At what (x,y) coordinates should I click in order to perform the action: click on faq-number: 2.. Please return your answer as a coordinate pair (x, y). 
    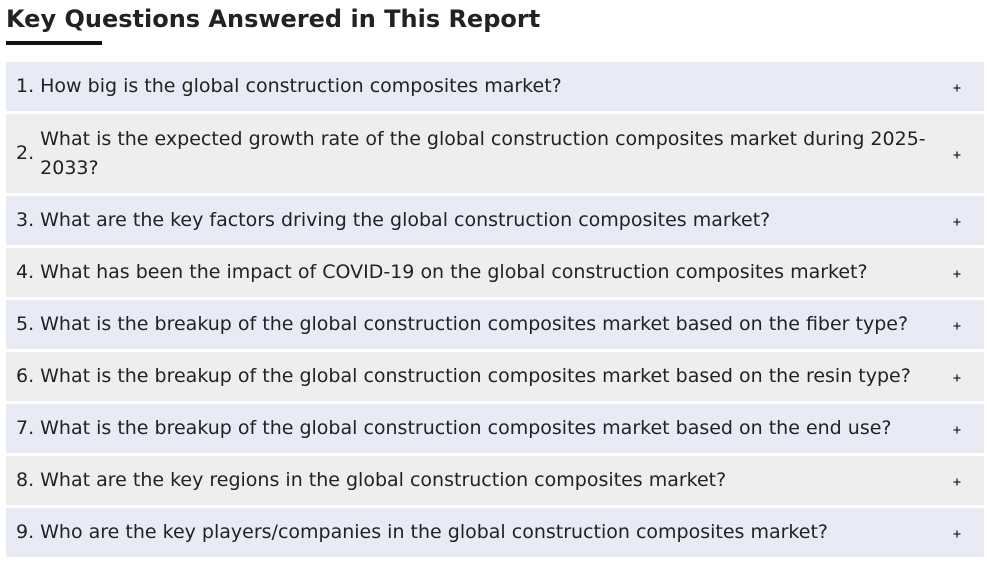
    Looking at the image, I should click on (25, 153).